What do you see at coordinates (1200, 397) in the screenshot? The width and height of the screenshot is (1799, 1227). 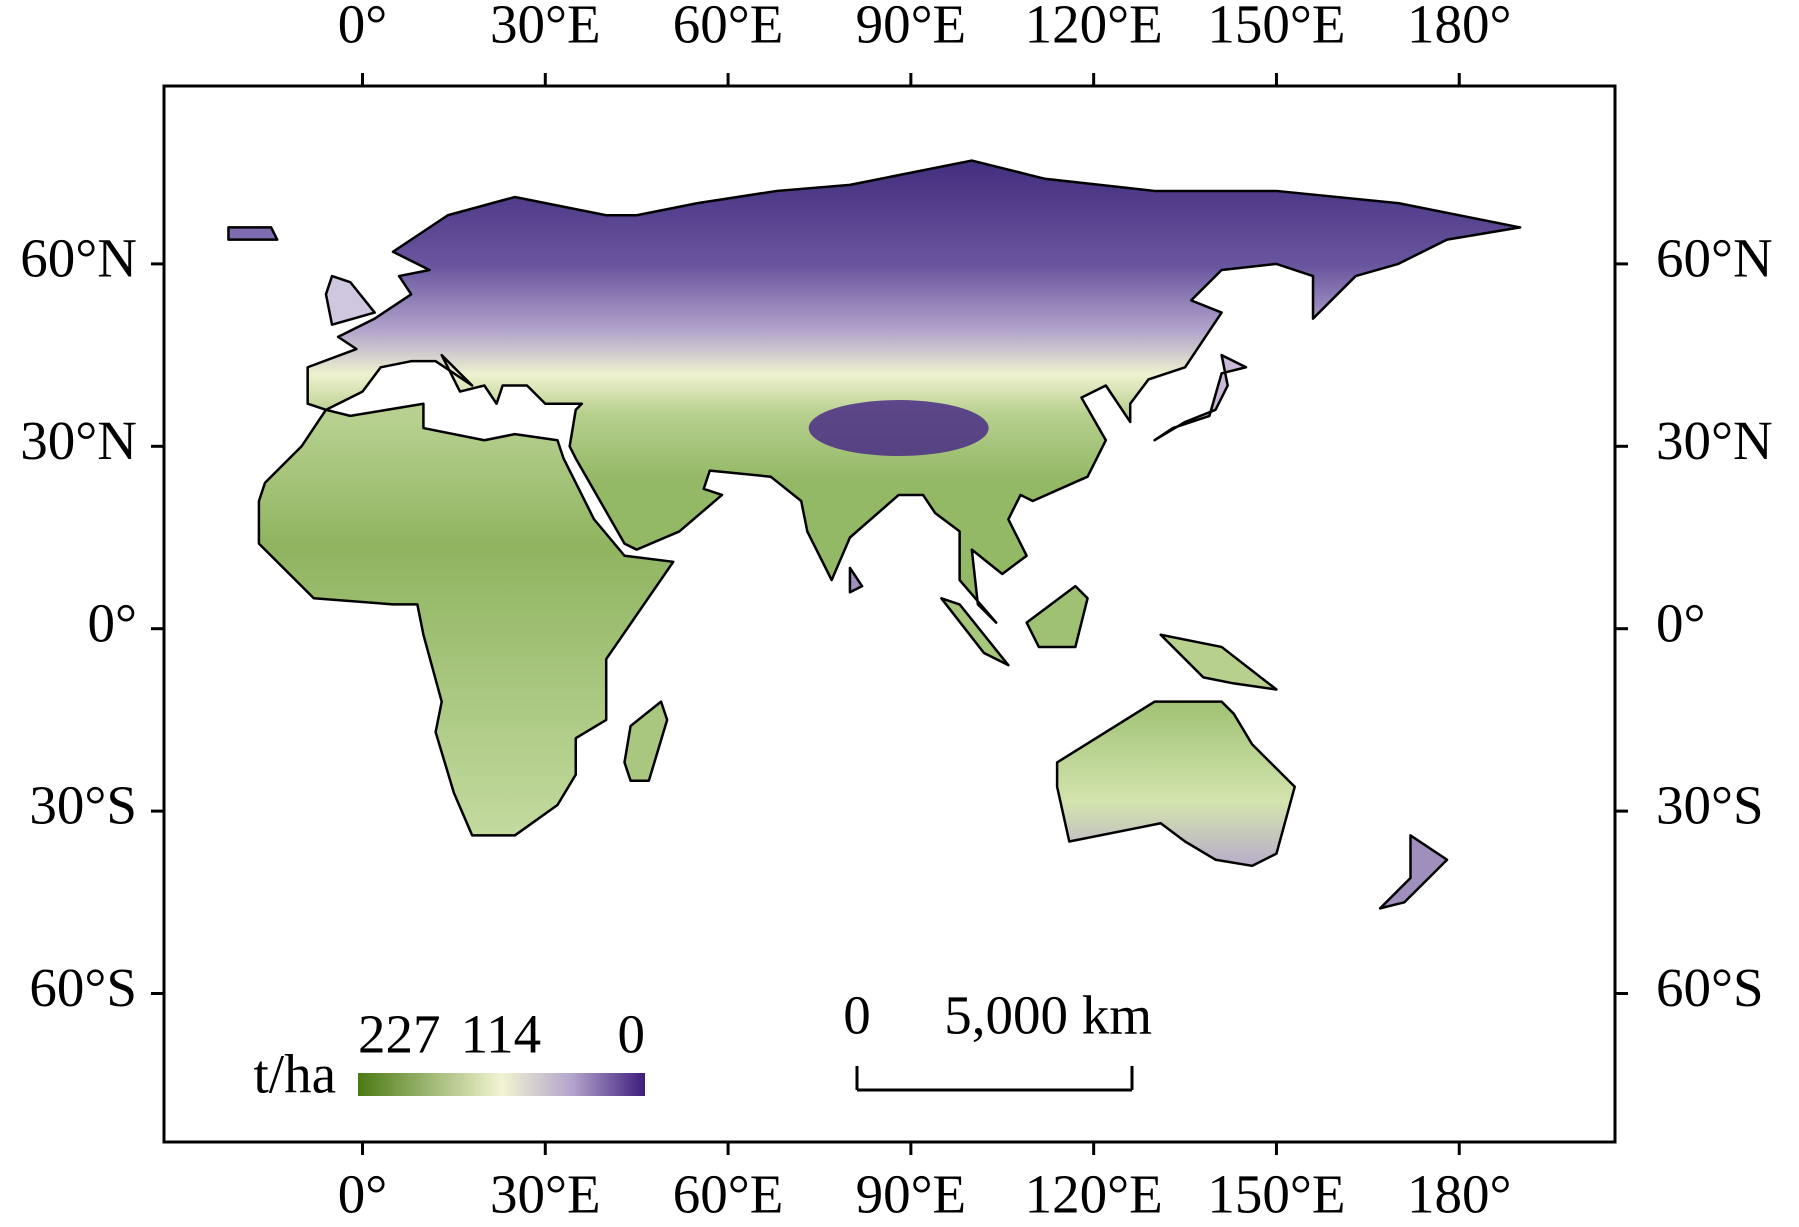 I see `japan` at bounding box center [1200, 397].